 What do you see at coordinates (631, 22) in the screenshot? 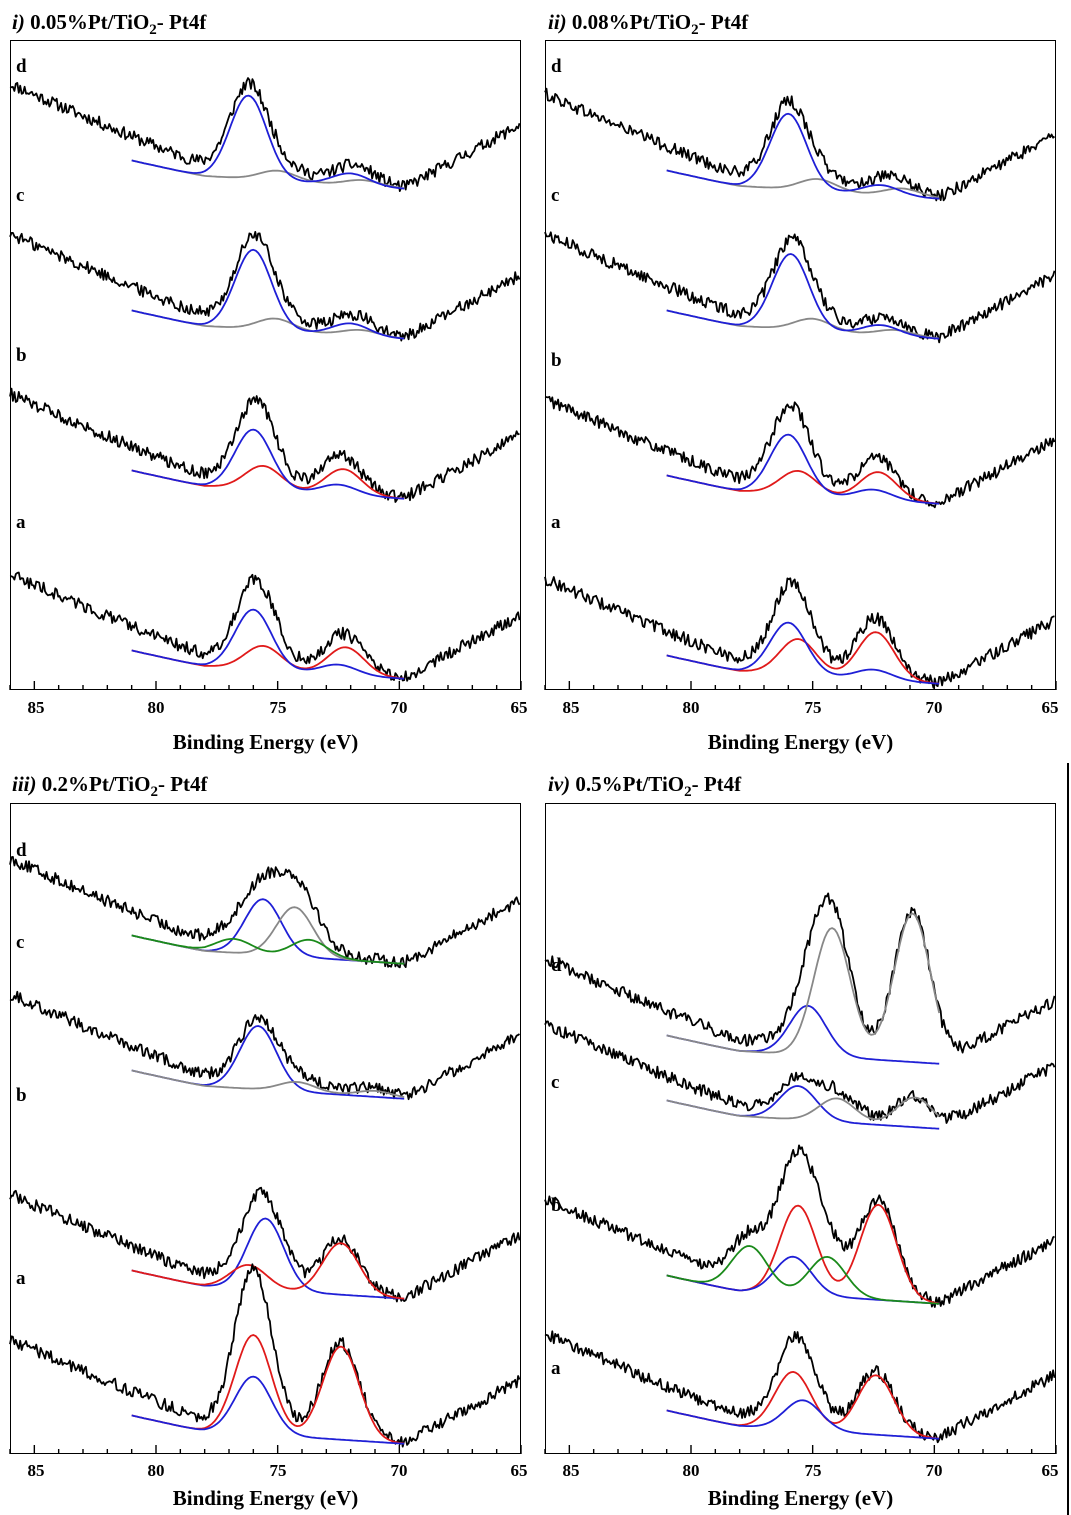
I see `panel-sample: 0.08%Pt/TiO` at bounding box center [631, 22].